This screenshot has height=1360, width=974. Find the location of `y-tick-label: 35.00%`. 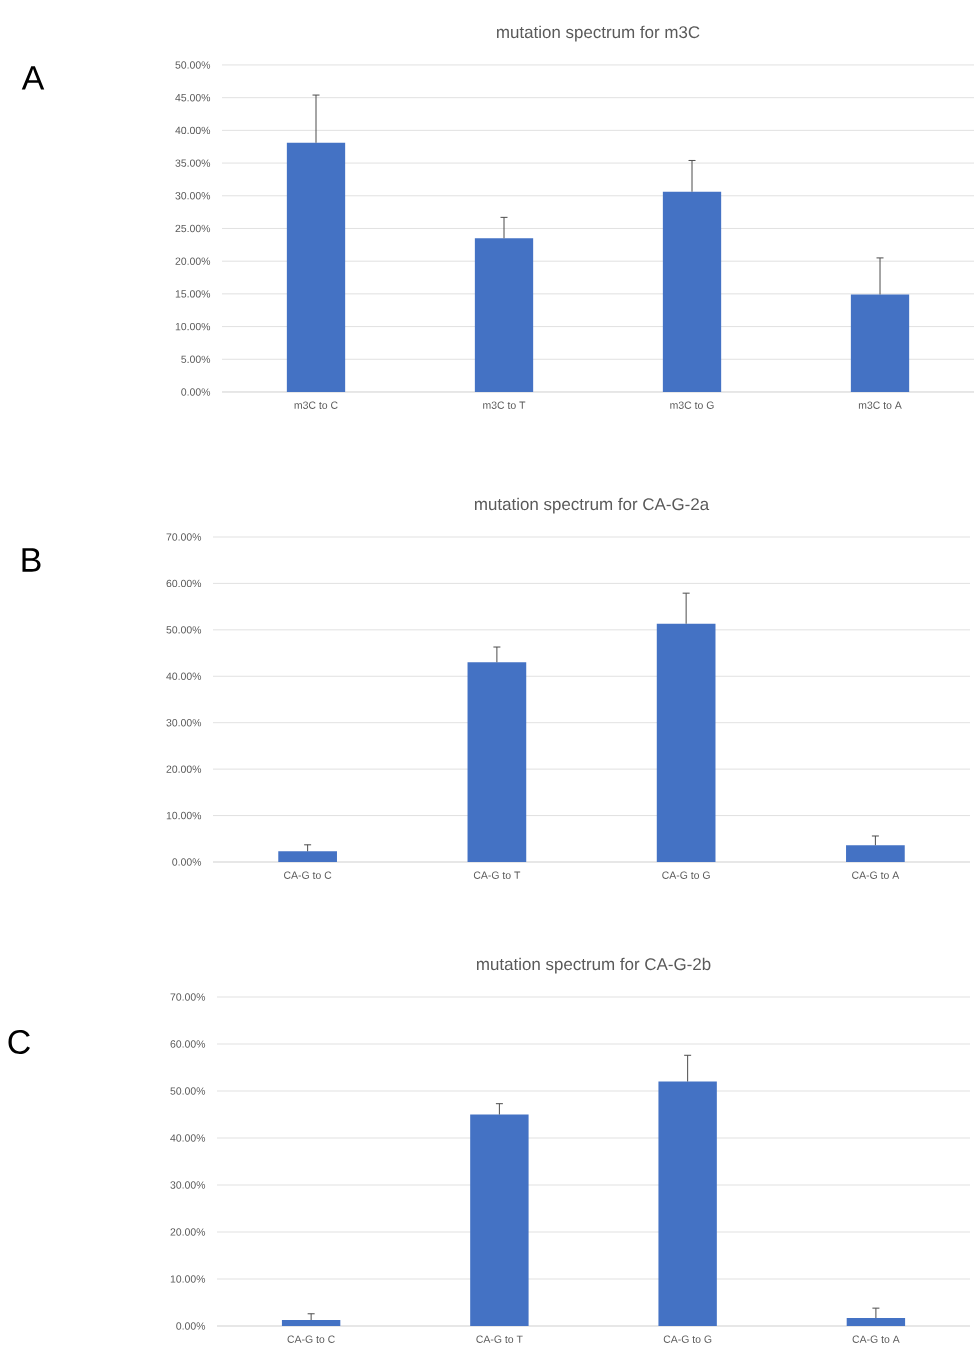

y-tick-label: 35.00% is located at coordinates (193, 163).